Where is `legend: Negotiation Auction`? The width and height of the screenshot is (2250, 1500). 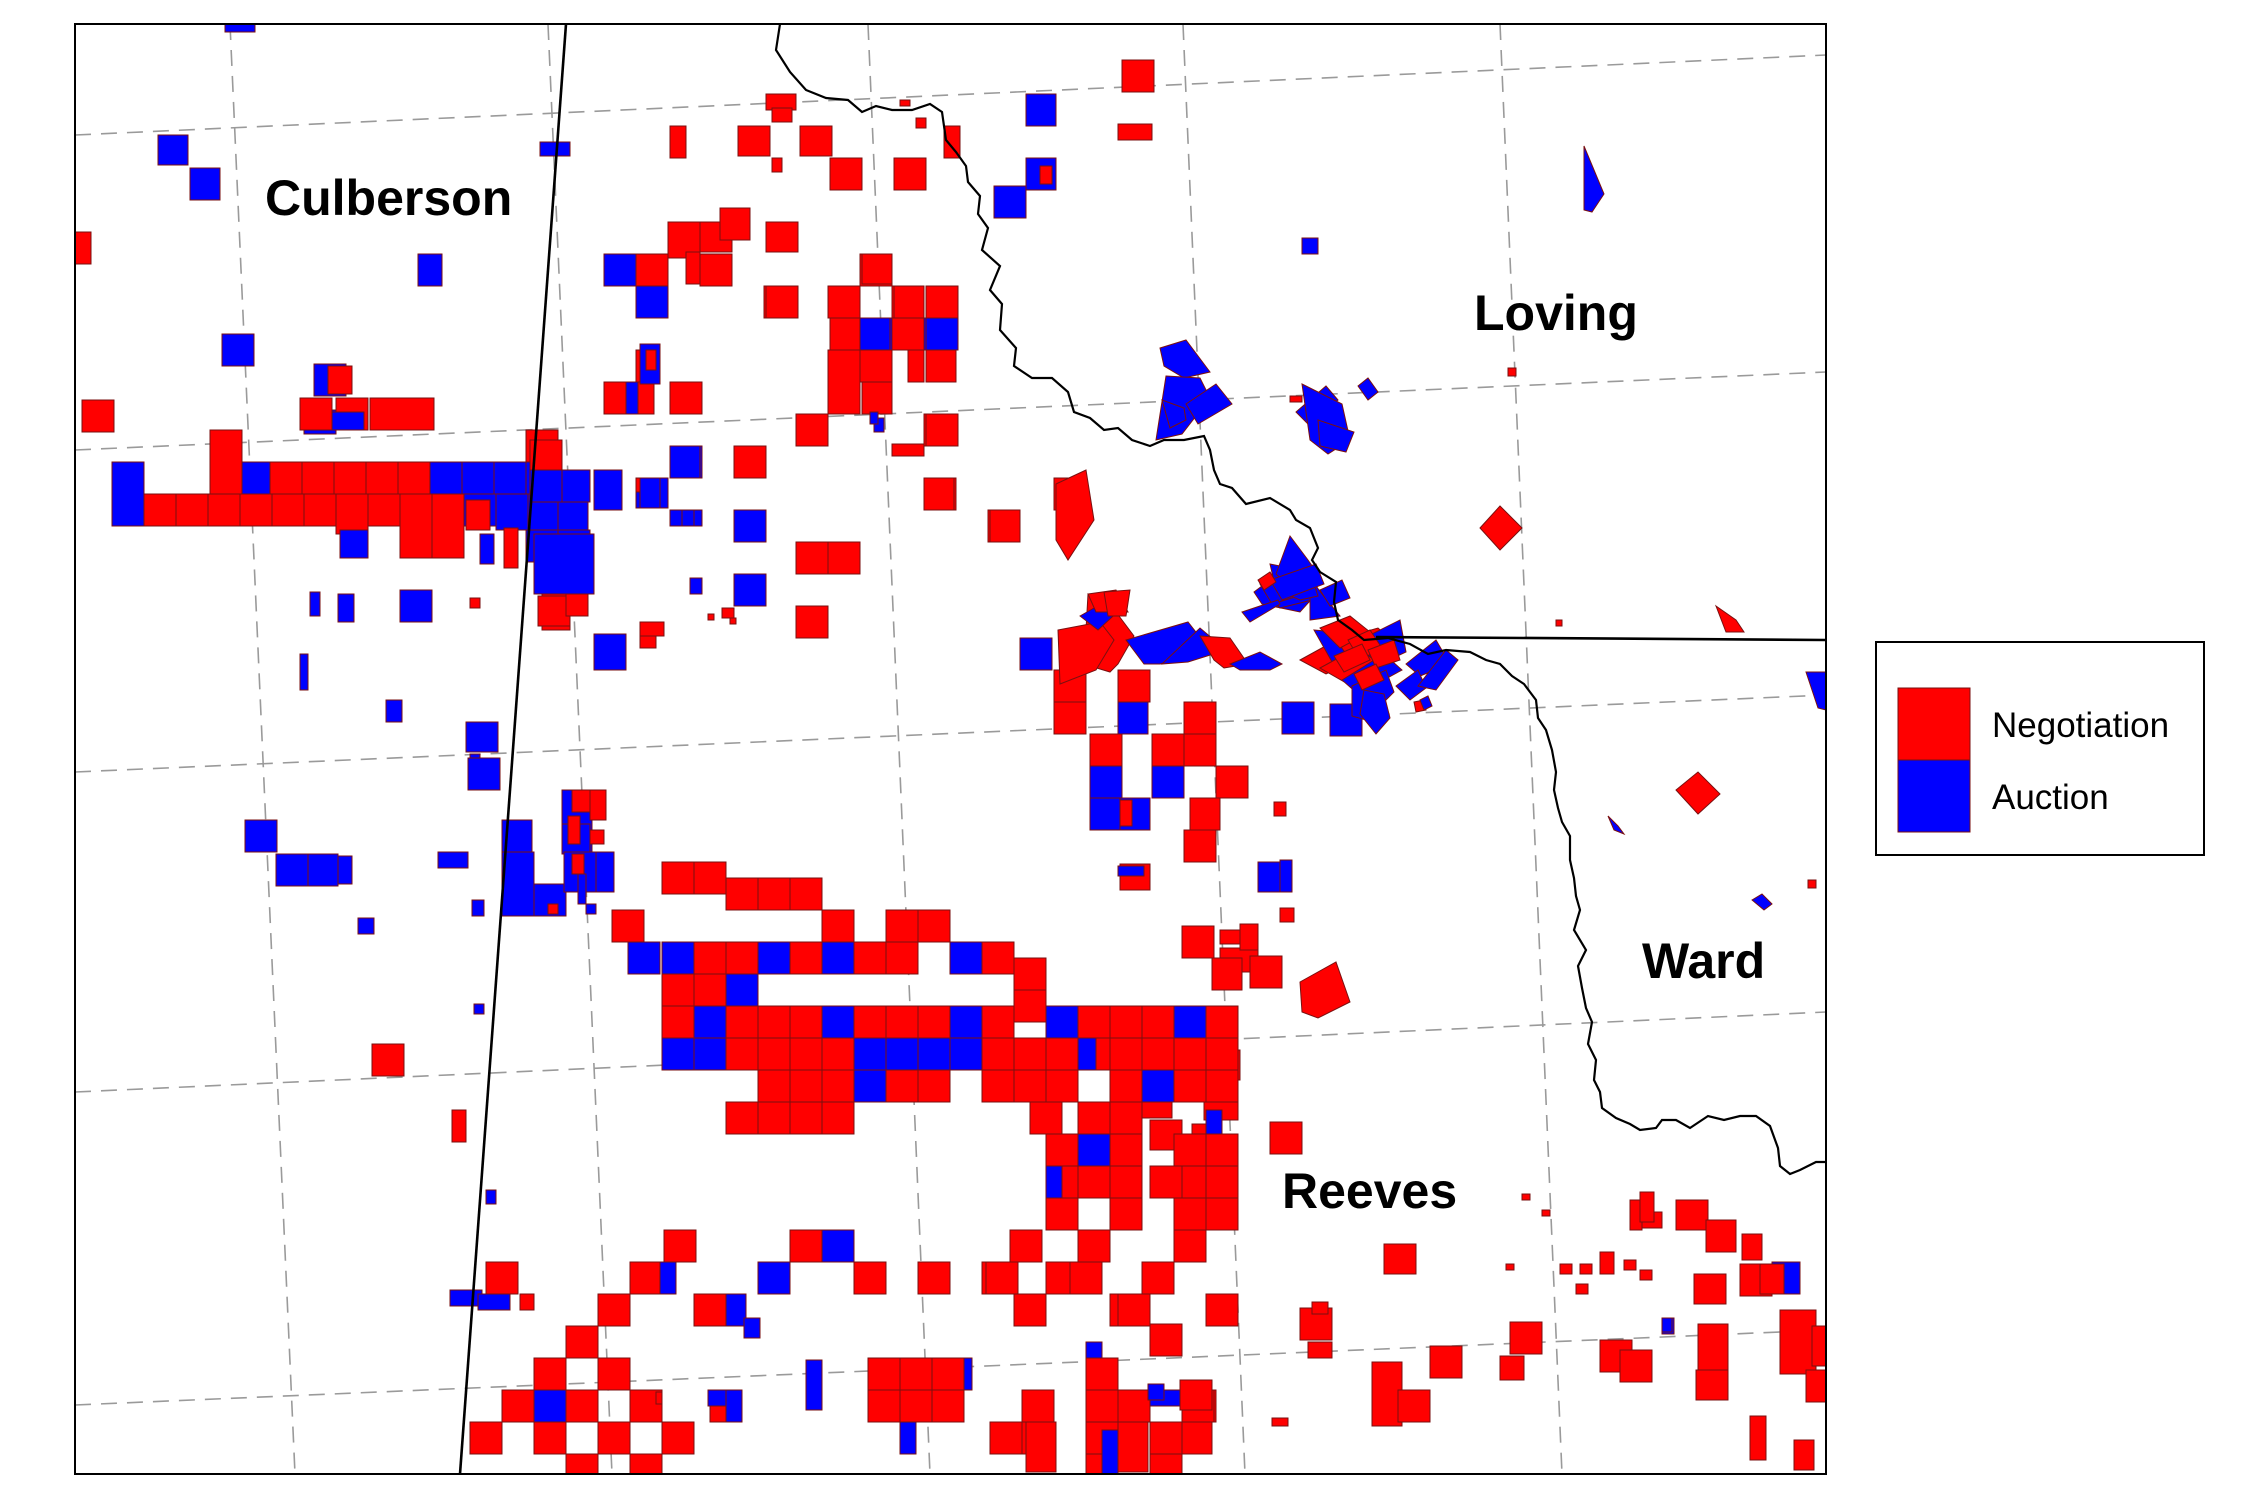 legend: Negotiation Auction is located at coordinates (2040, 748).